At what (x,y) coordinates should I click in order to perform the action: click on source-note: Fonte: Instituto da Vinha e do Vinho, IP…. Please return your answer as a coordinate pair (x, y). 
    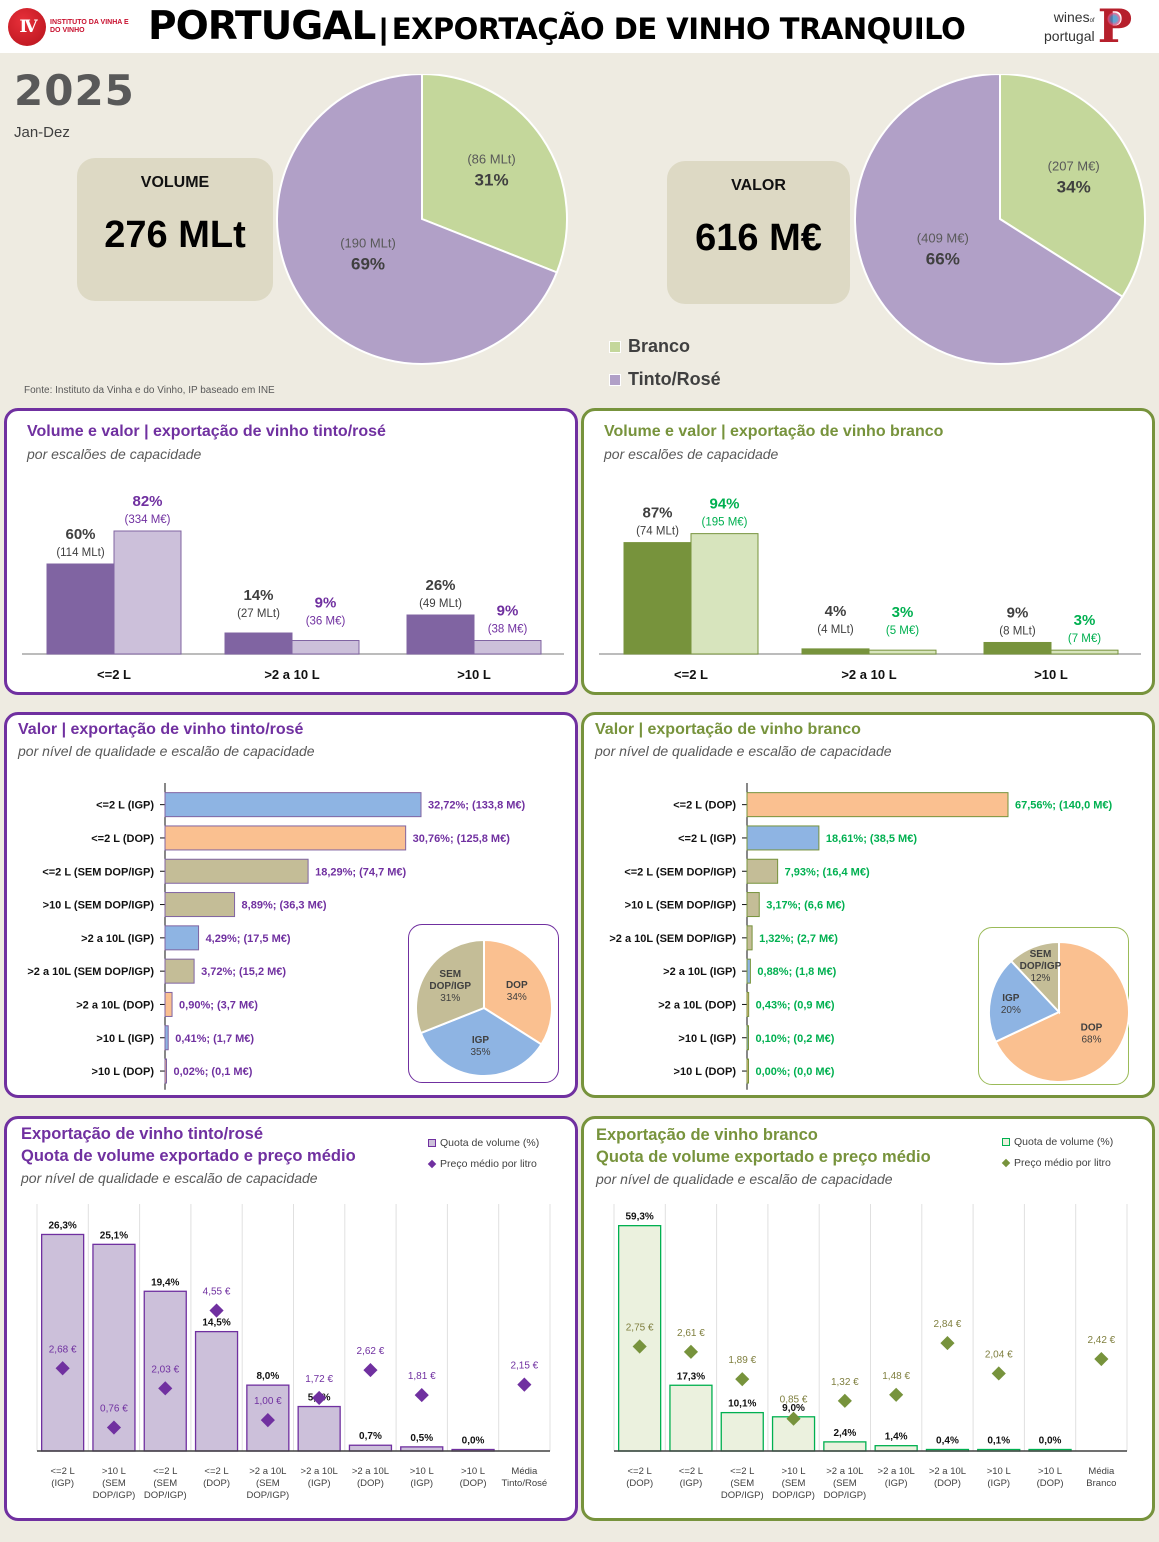
    Looking at the image, I should click on (149, 390).